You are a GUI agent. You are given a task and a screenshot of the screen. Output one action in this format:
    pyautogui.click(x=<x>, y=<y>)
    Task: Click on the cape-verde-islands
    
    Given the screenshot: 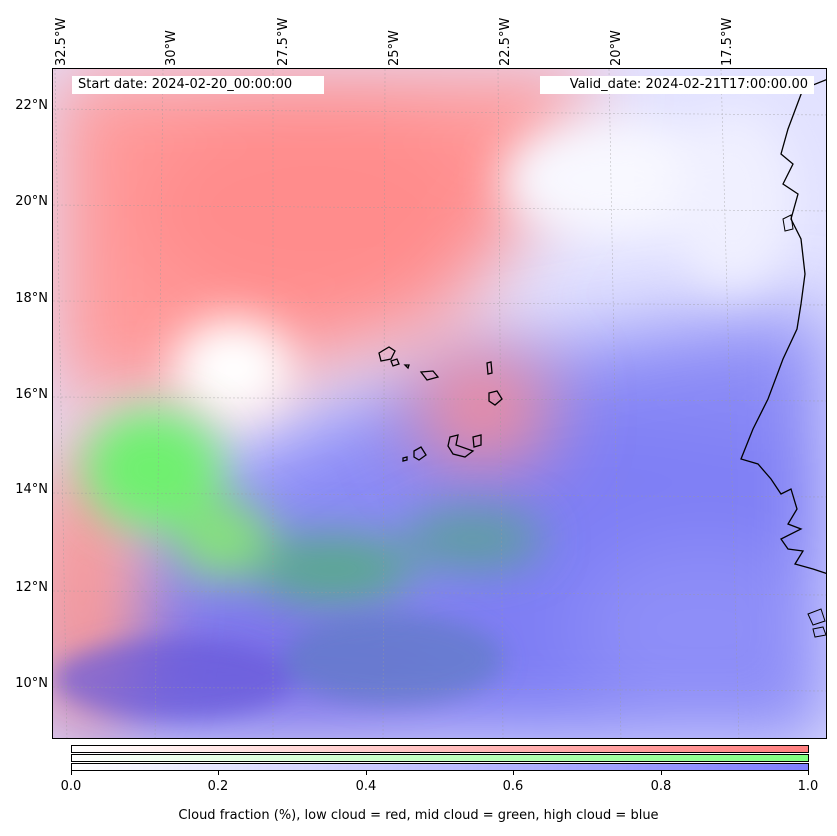 What is the action you would take?
    pyautogui.click(x=440, y=404)
    